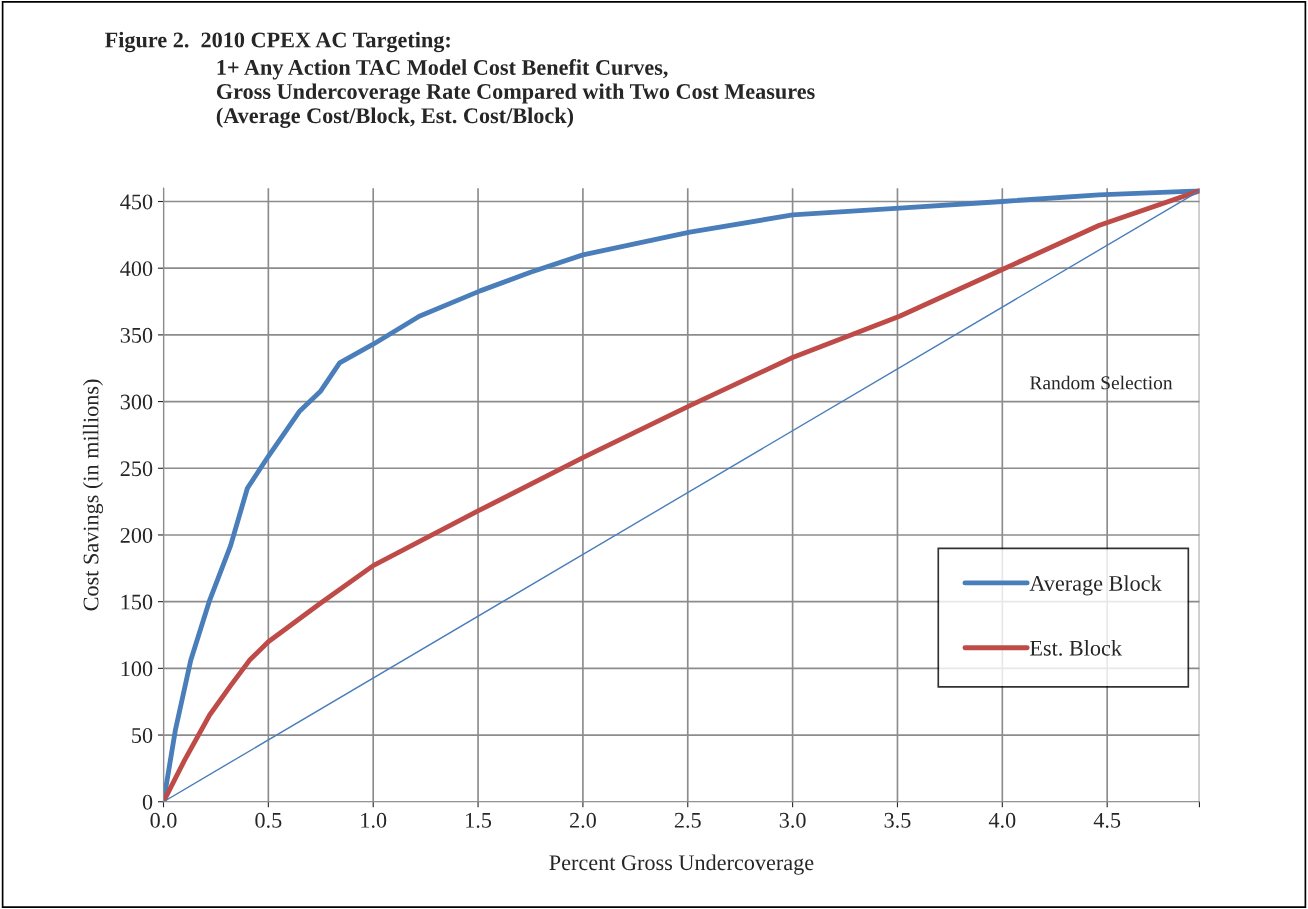 The width and height of the screenshot is (1308, 909). Describe the element at coordinates (137, 669) in the screenshot. I see `y-tick-label: 100` at that location.